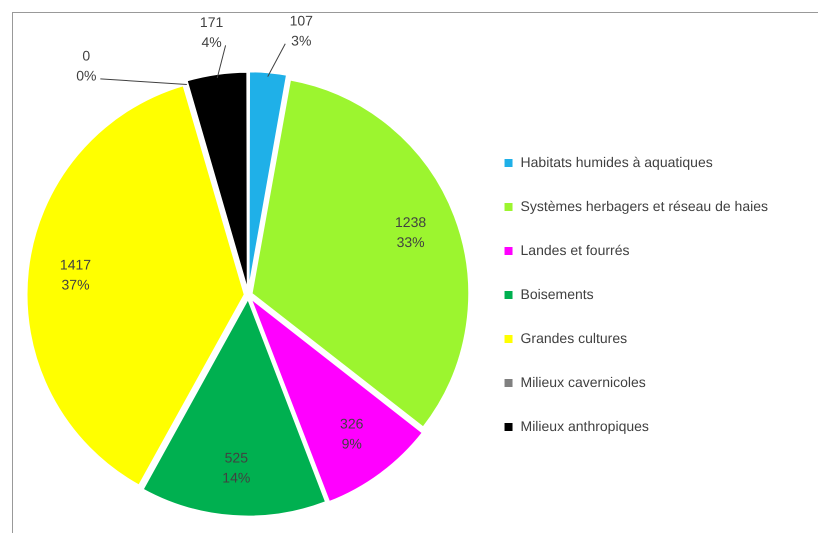 This screenshot has height=534, width=819. I want to click on legend-label: Systèmes herbagers et réseau de haies, so click(644, 206).